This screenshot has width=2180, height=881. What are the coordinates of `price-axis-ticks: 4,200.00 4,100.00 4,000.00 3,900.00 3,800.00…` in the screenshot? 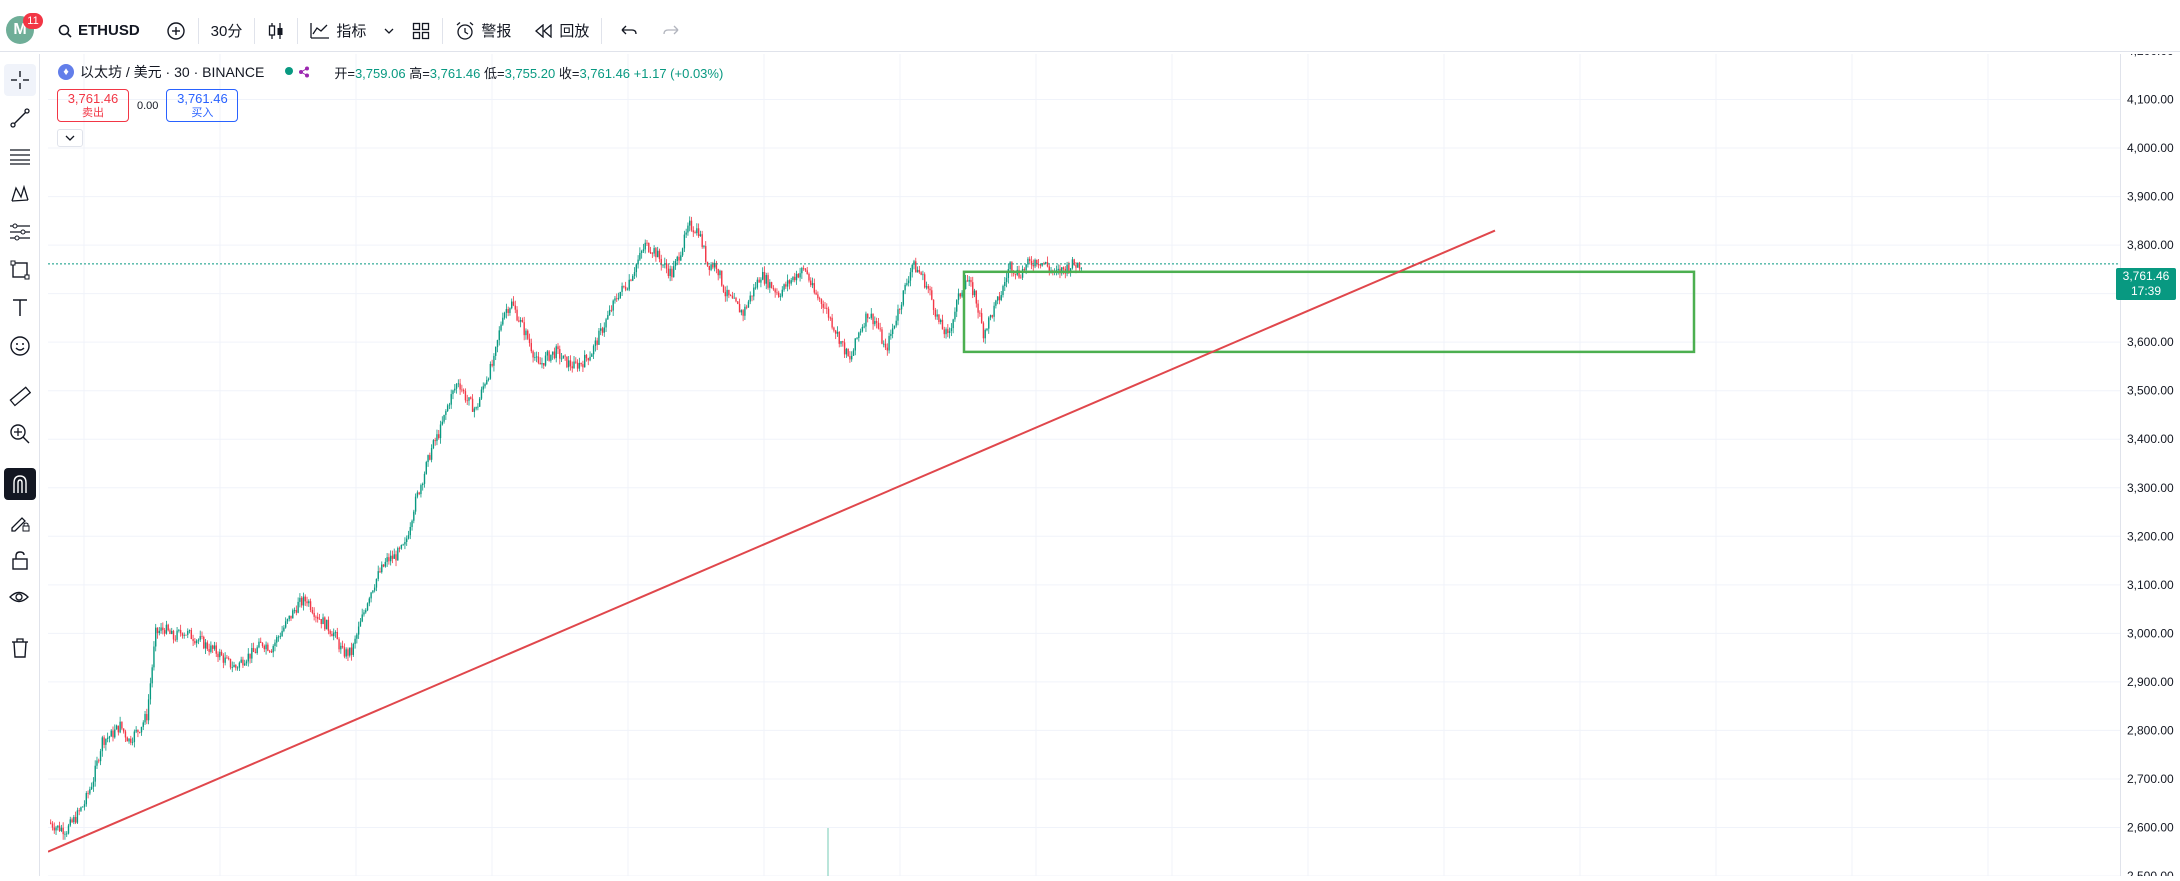 It's located at (2150, 462).